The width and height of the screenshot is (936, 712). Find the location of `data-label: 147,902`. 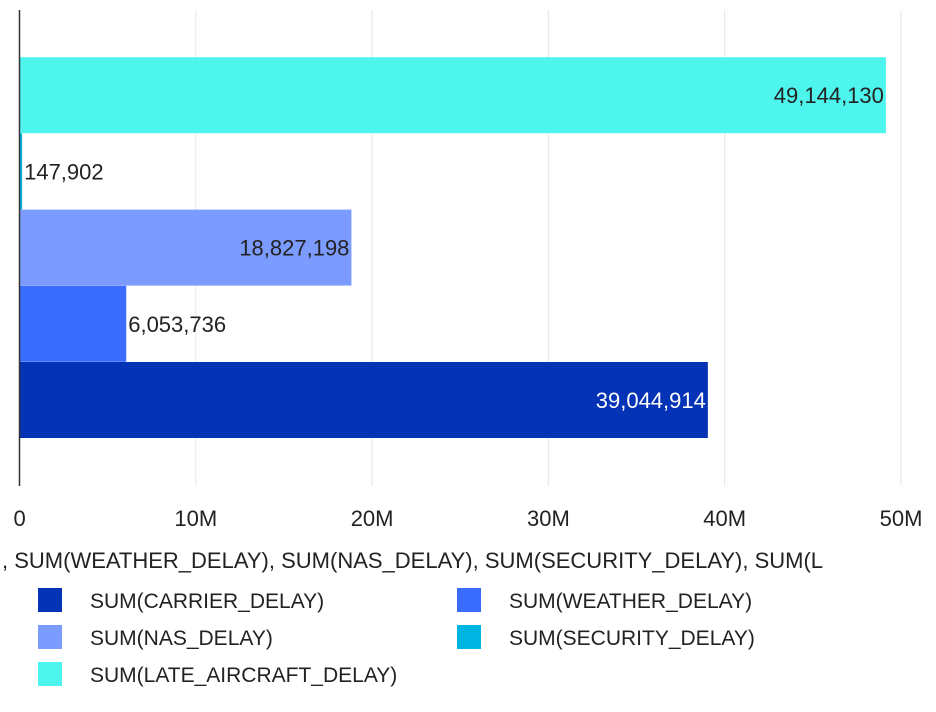

data-label: 147,902 is located at coordinates (64, 171).